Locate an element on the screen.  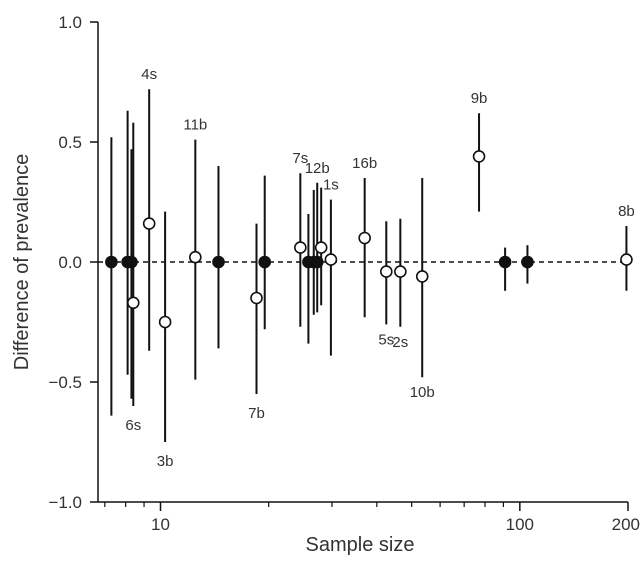
x-tick-label: 10 is located at coordinates (160, 524).